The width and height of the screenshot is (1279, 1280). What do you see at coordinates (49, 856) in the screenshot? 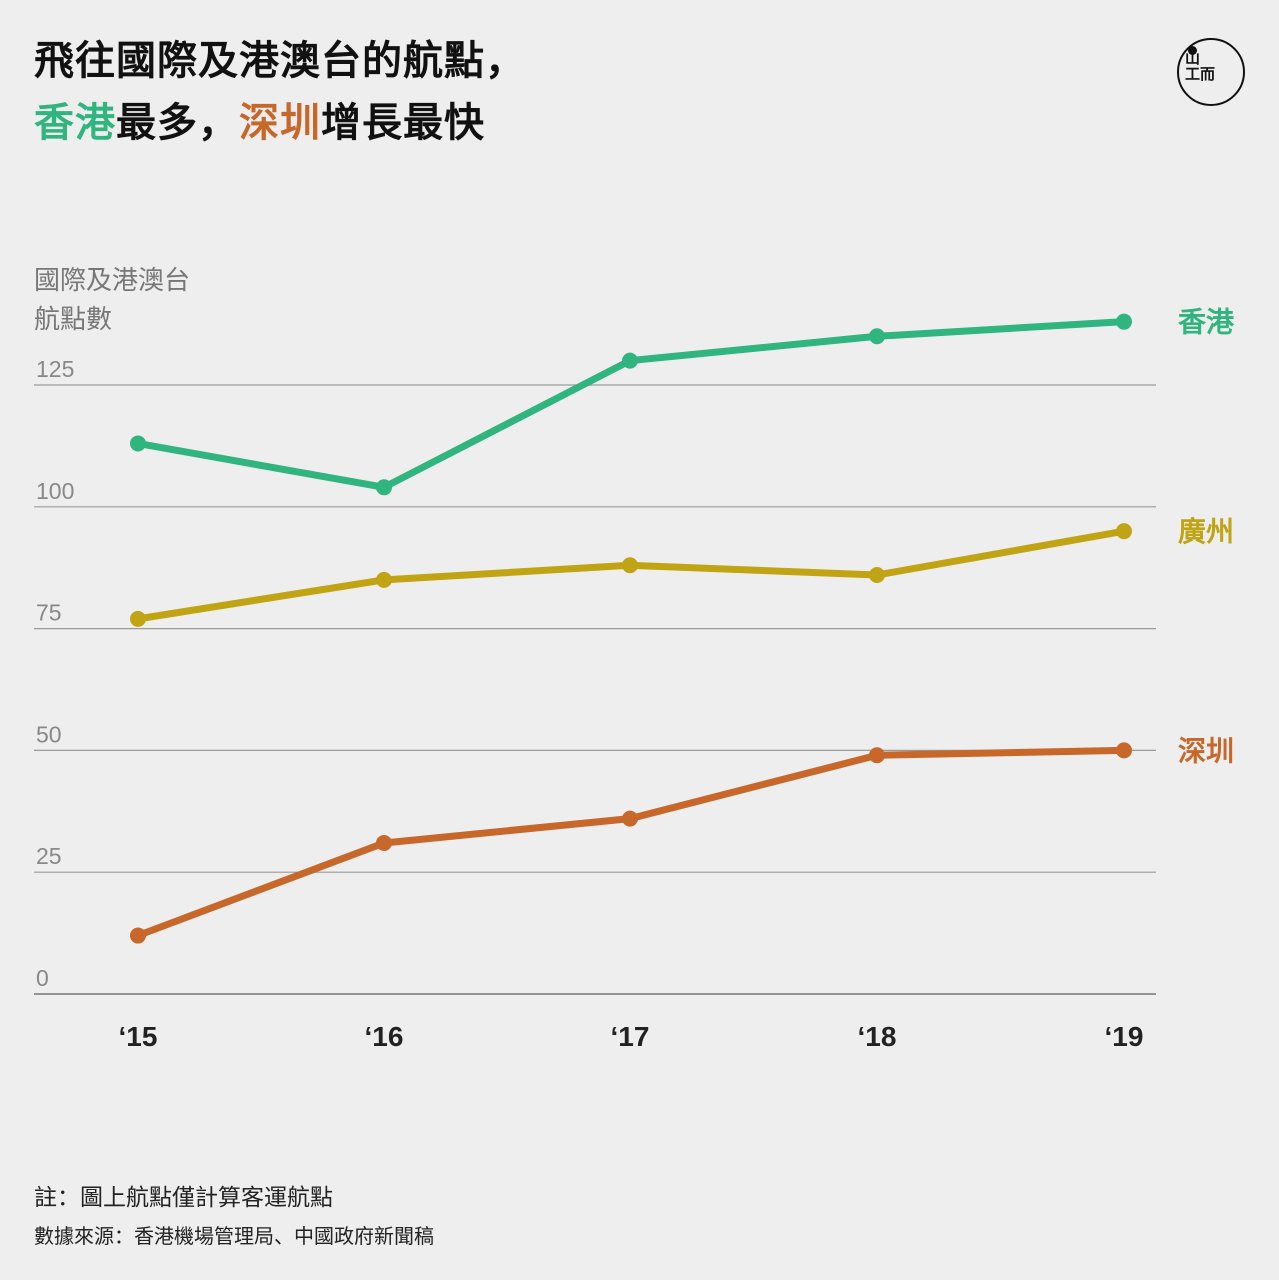
I see `y-tick-label: 25` at bounding box center [49, 856].